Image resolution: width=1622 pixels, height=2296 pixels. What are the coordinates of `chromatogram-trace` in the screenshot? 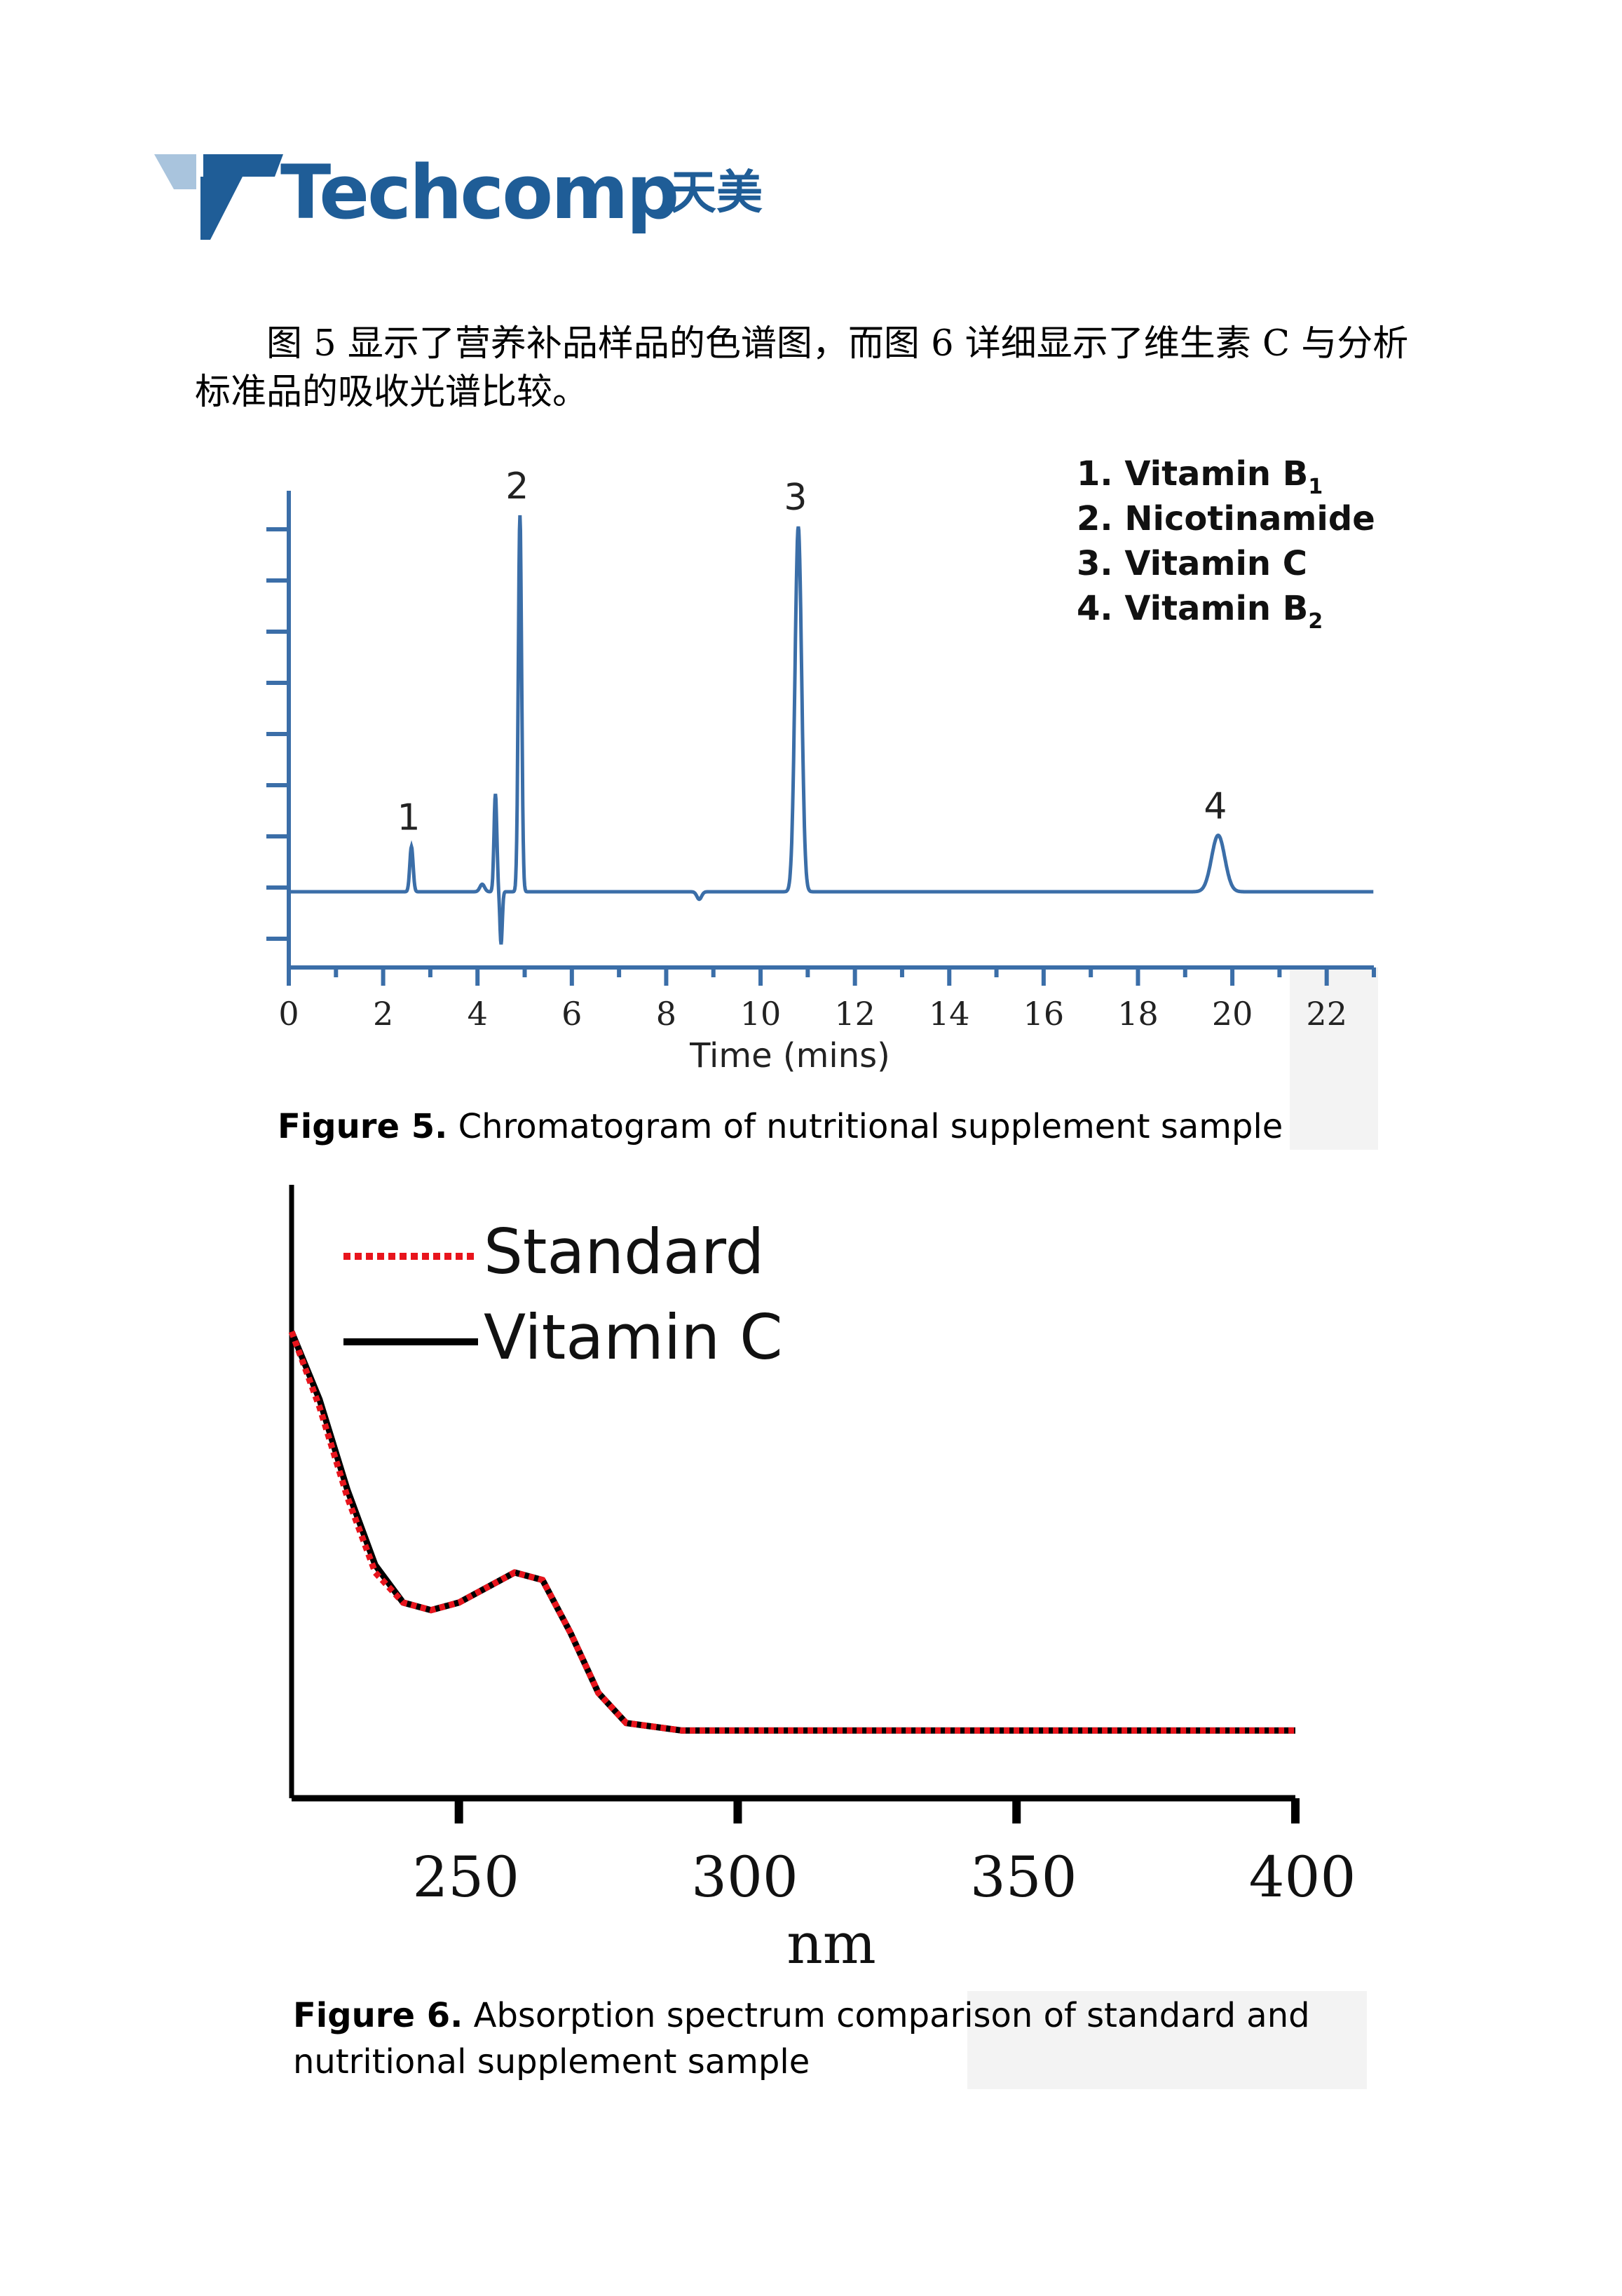 It's located at (831, 730).